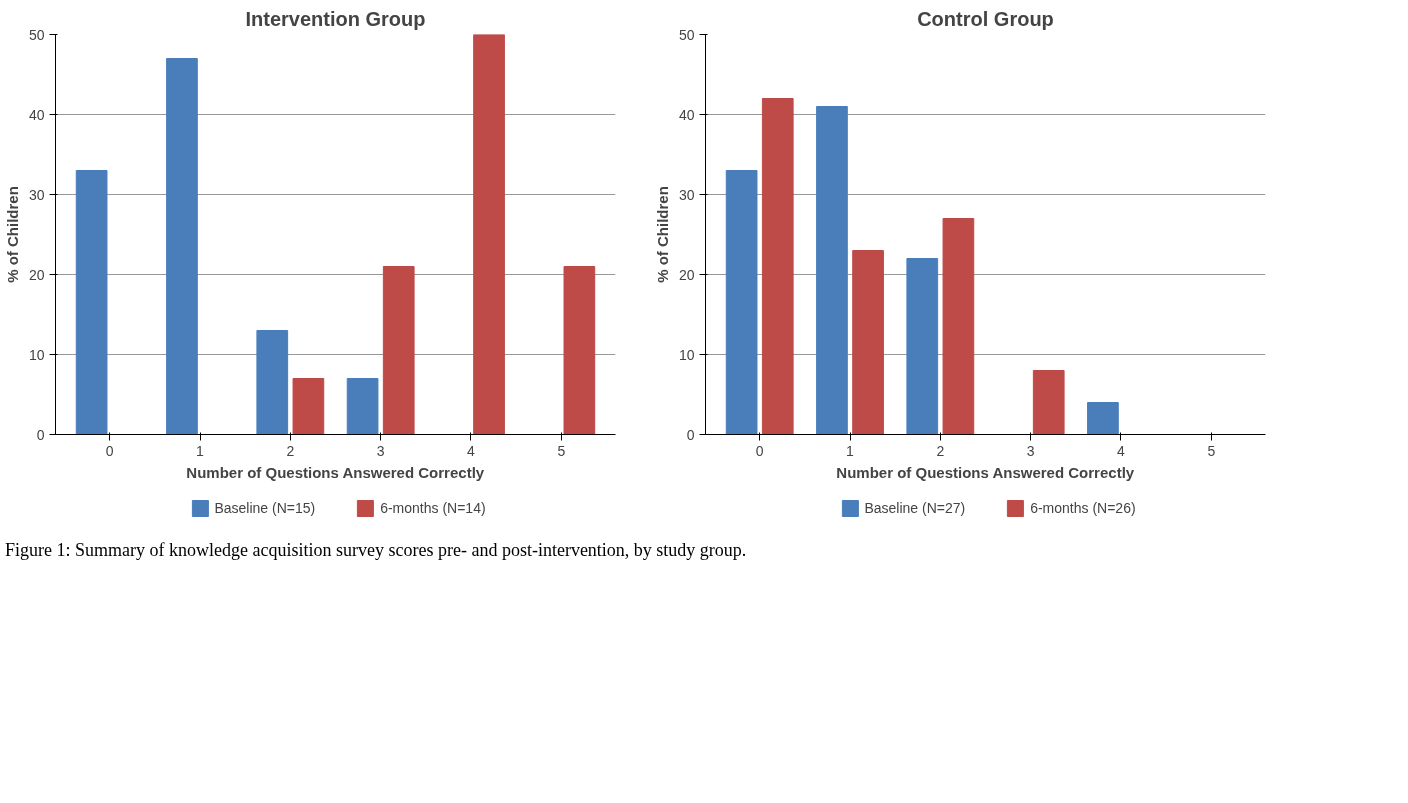 This screenshot has height=803, width=1408. I want to click on chart-title: Control Group, so click(985, 18).